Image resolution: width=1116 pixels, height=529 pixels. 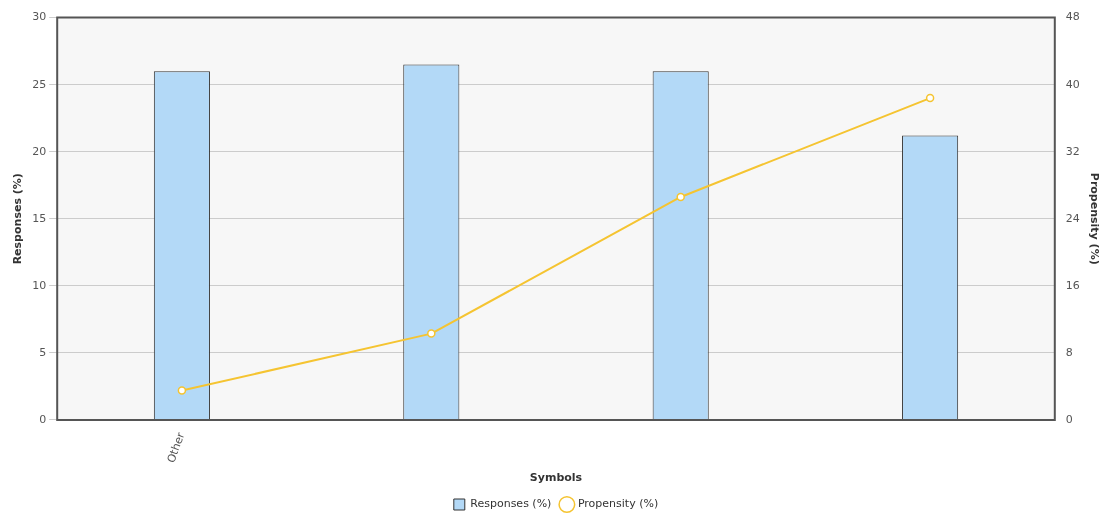 I want to click on y-tick-label: 15, so click(x=39, y=218).